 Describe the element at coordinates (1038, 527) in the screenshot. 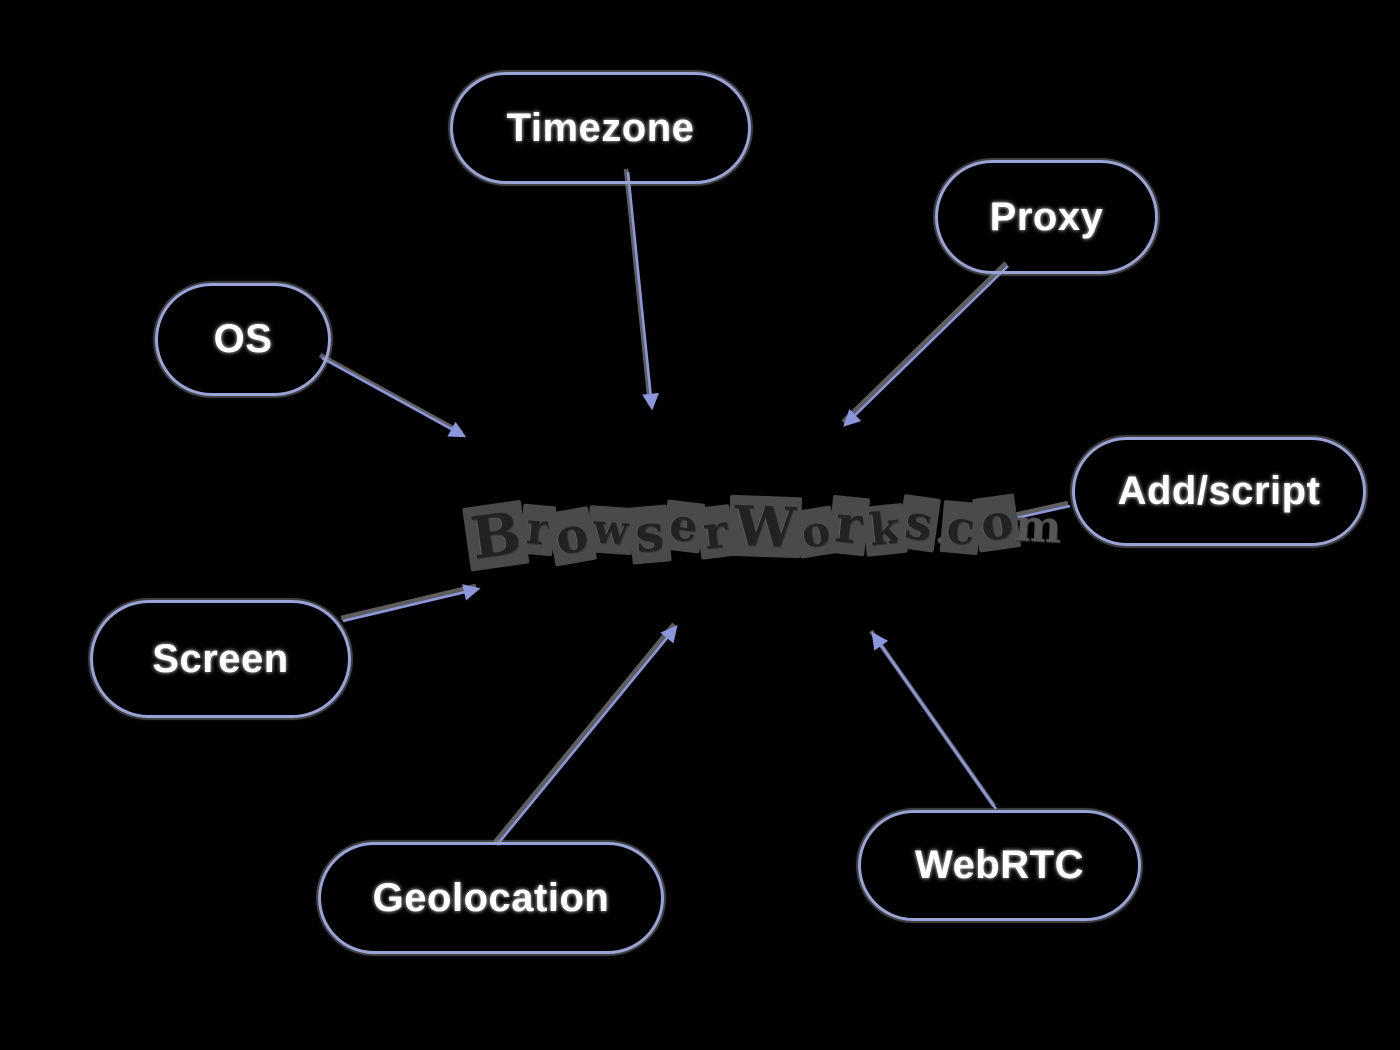

I see `logo-letter: m` at that location.